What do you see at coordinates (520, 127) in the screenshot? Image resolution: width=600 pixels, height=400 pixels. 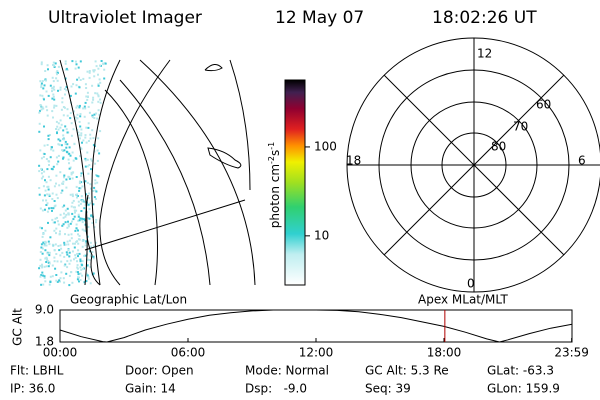 I see `lat-label: 70` at bounding box center [520, 127].